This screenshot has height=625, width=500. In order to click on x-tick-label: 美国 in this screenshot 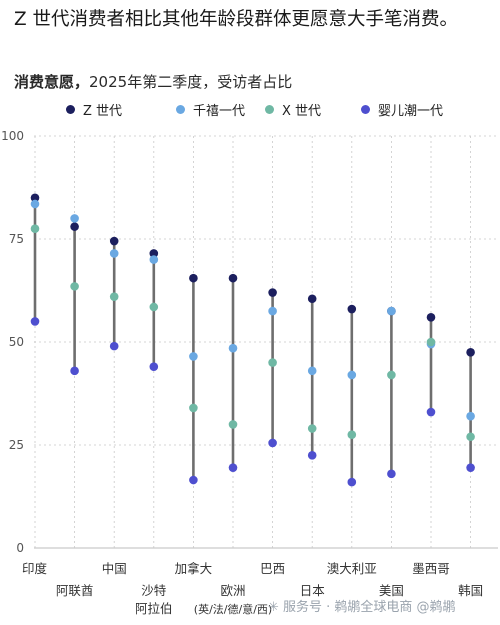, I will do `click(391, 590)`.